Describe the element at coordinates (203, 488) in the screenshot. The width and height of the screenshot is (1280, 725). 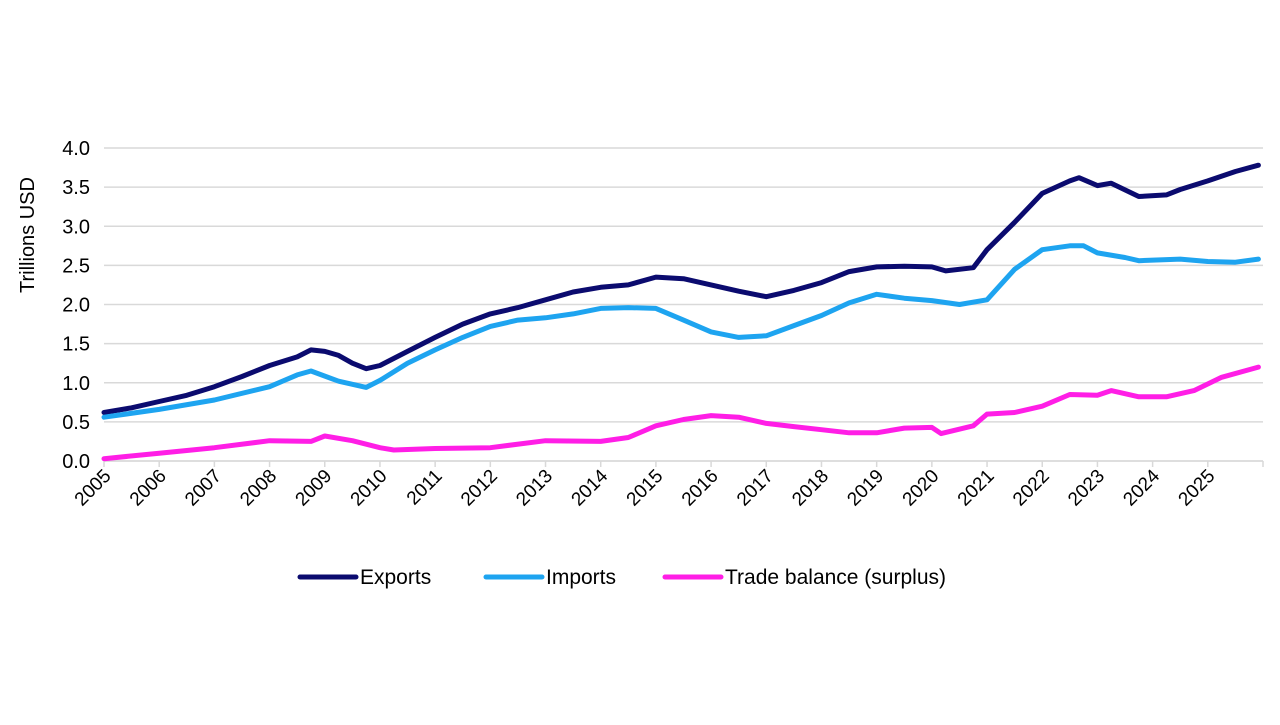
I see `x-tick-label: 2007` at that location.